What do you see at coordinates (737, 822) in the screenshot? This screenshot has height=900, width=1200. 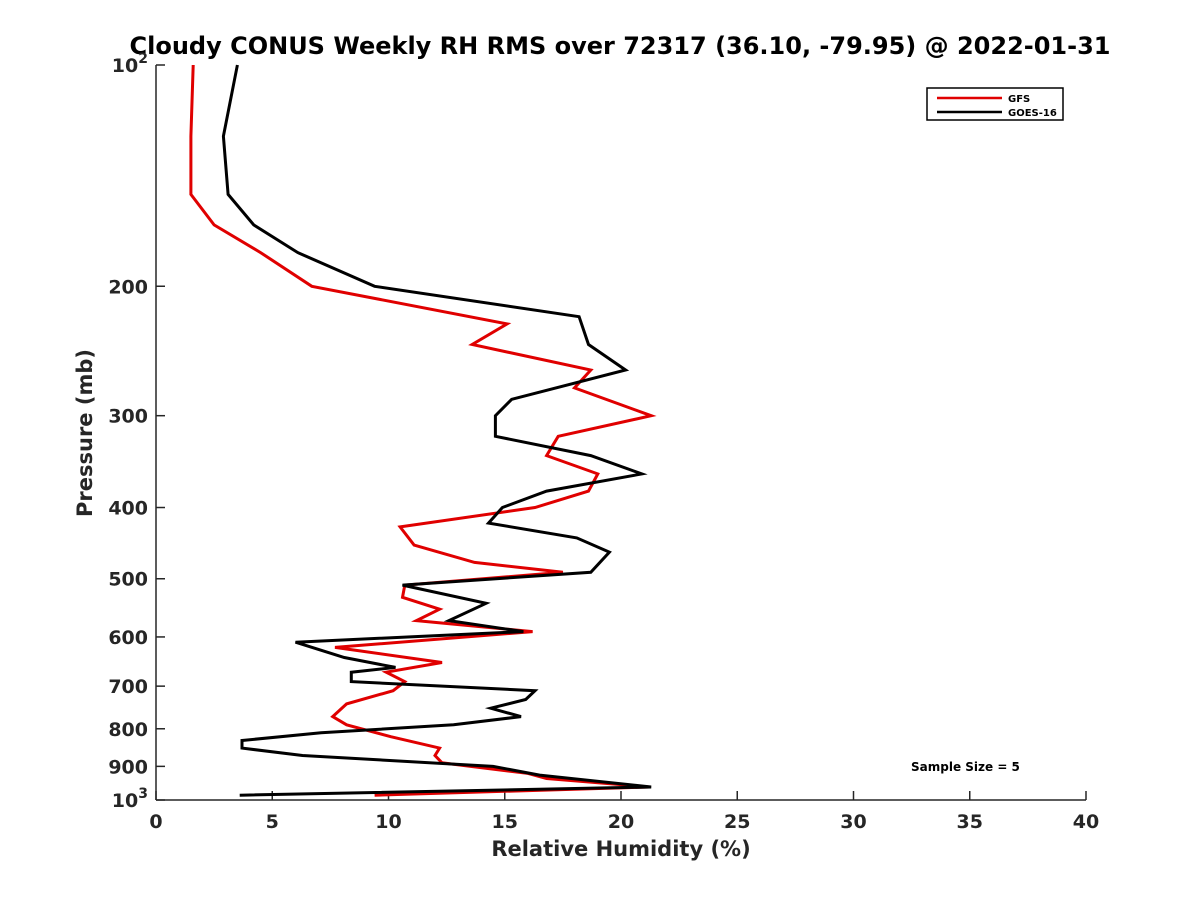 I see `x-tick-label: 25` at bounding box center [737, 822].